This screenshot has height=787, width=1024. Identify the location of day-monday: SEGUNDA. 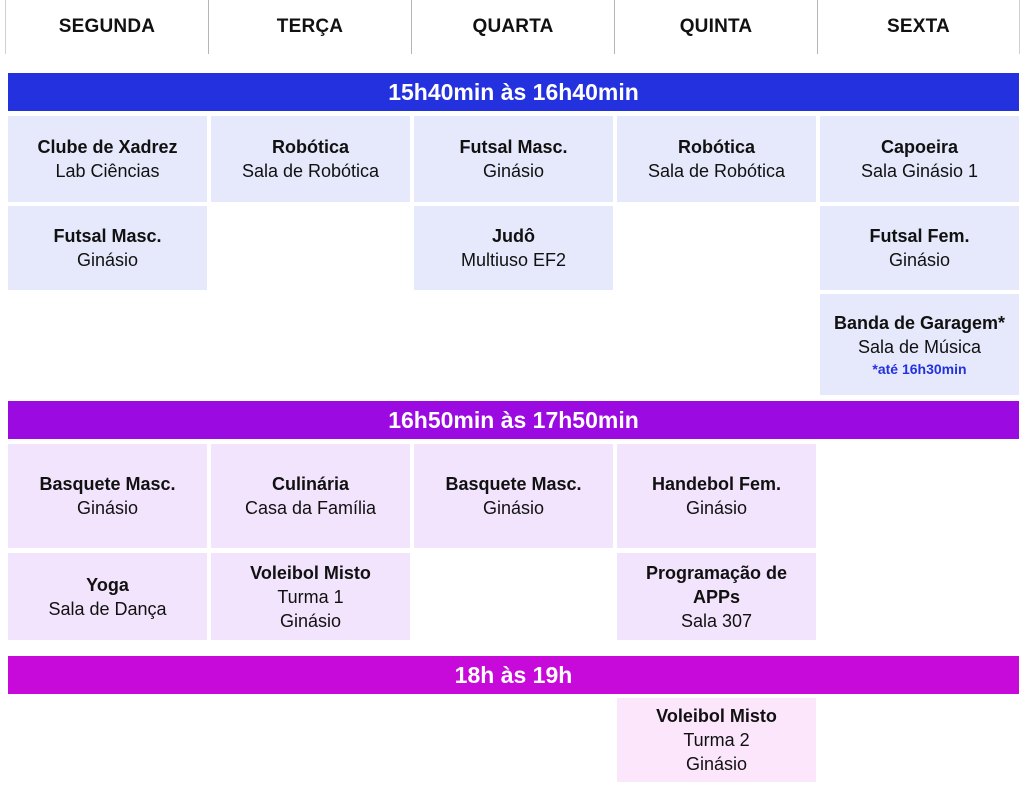
(106, 27).